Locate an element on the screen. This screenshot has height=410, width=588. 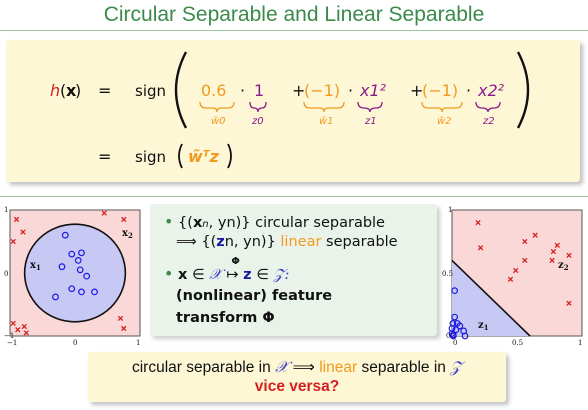
term2-feature: x2² is located at coordinates (491, 90).